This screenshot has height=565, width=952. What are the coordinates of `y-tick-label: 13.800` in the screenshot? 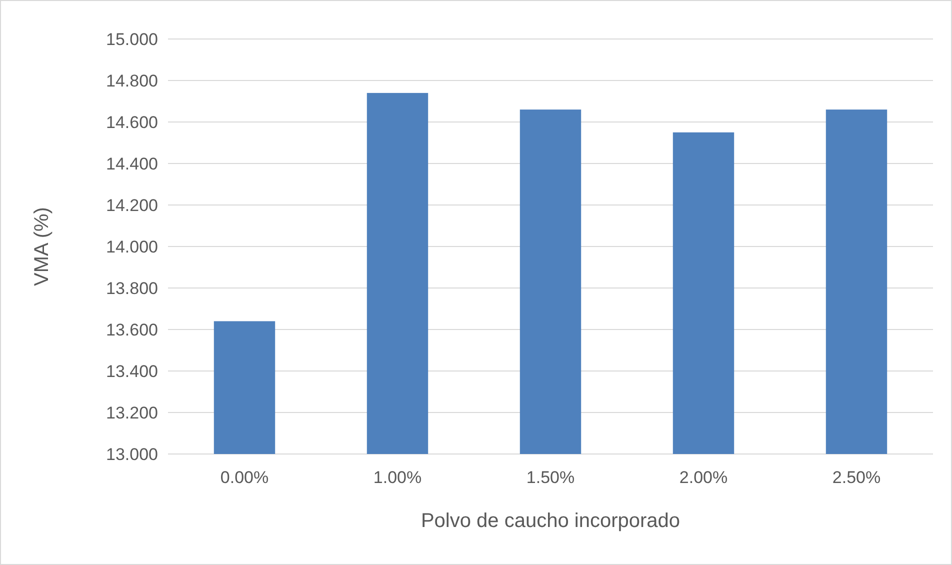 It's located at (132, 288).